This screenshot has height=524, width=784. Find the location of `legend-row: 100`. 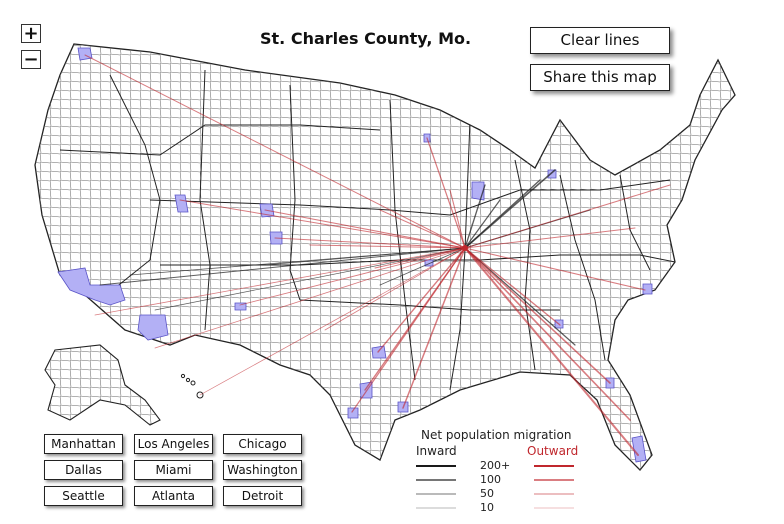

legend-row: 100 is located at coordinates (497, 479).